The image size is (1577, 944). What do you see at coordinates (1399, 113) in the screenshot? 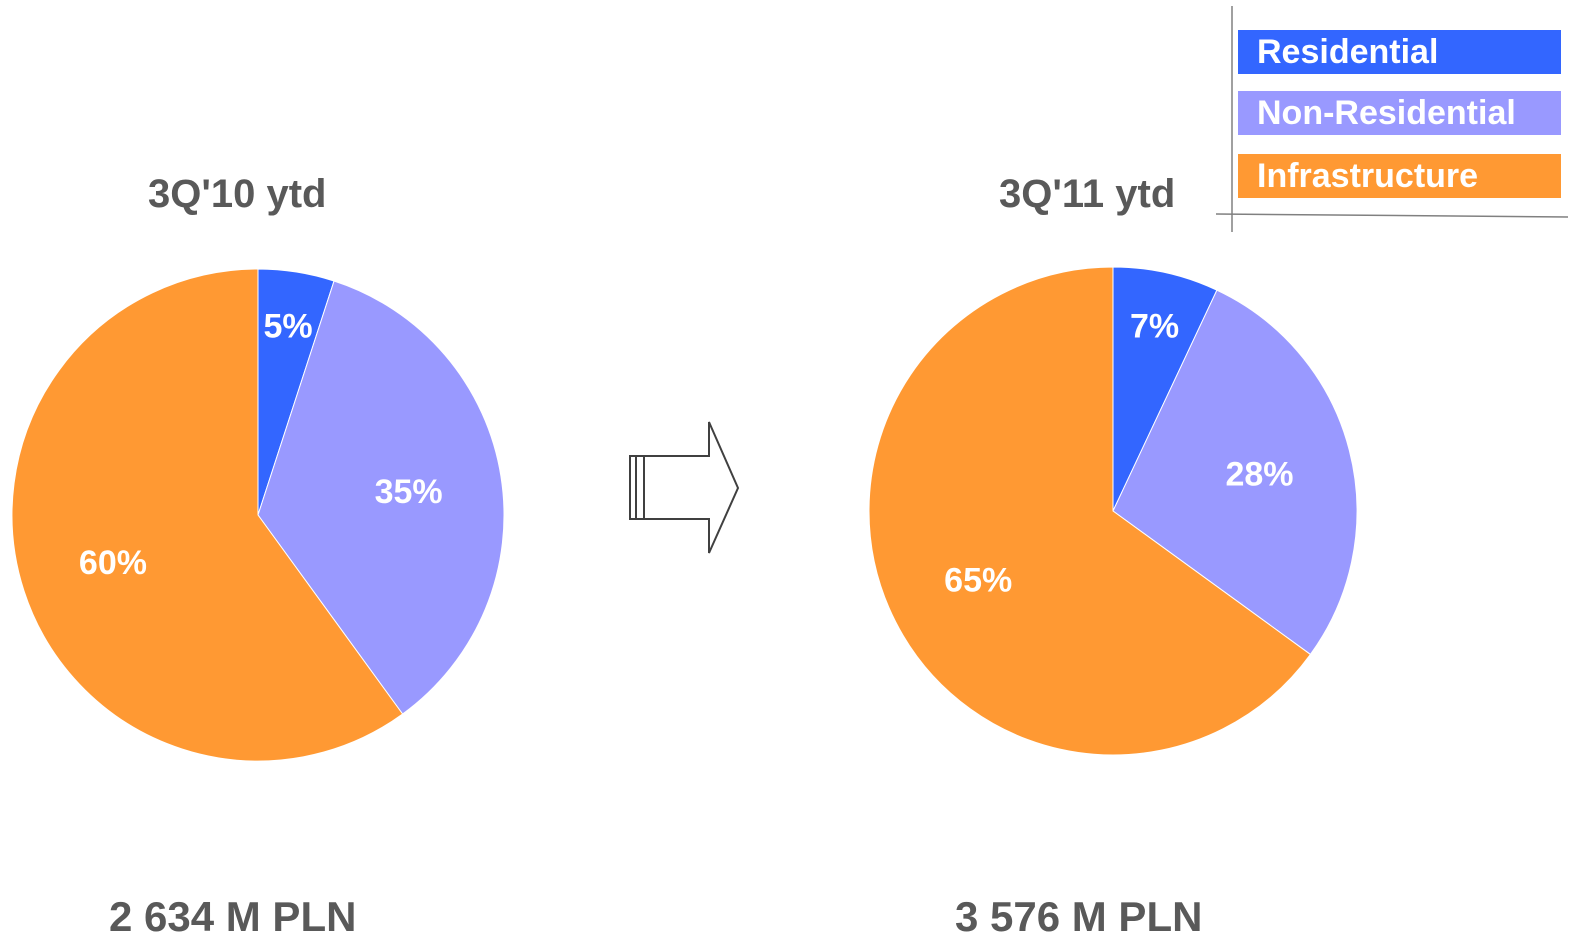
I see `legend-item-non-residential: Non-Residential` at bounding box center [1399, 113].